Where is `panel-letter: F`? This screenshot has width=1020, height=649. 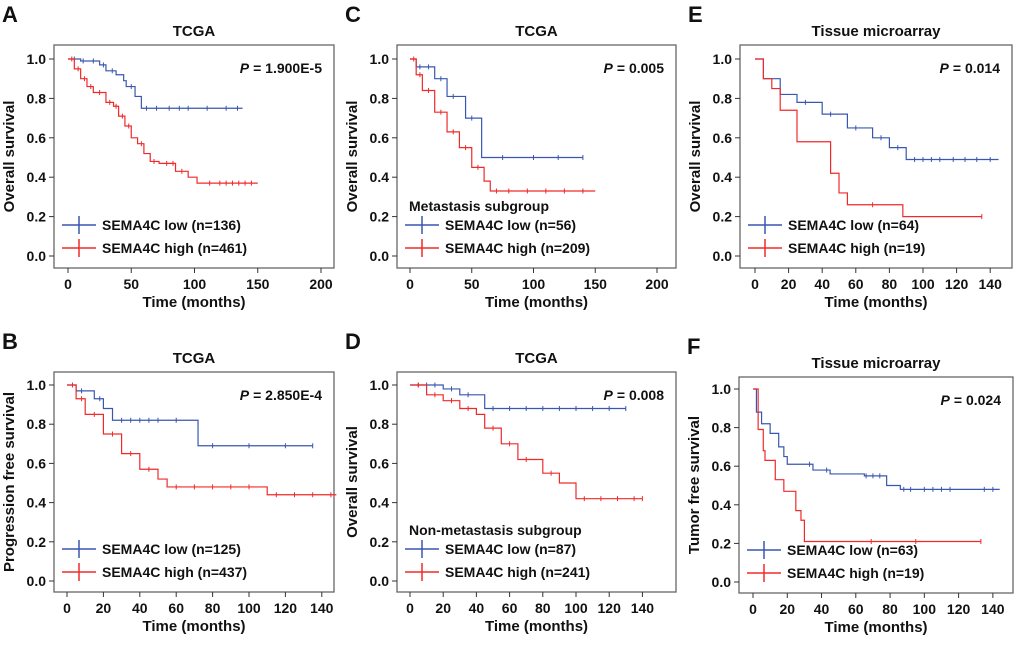
panel-letter: F is located at coordinates (693, 346).